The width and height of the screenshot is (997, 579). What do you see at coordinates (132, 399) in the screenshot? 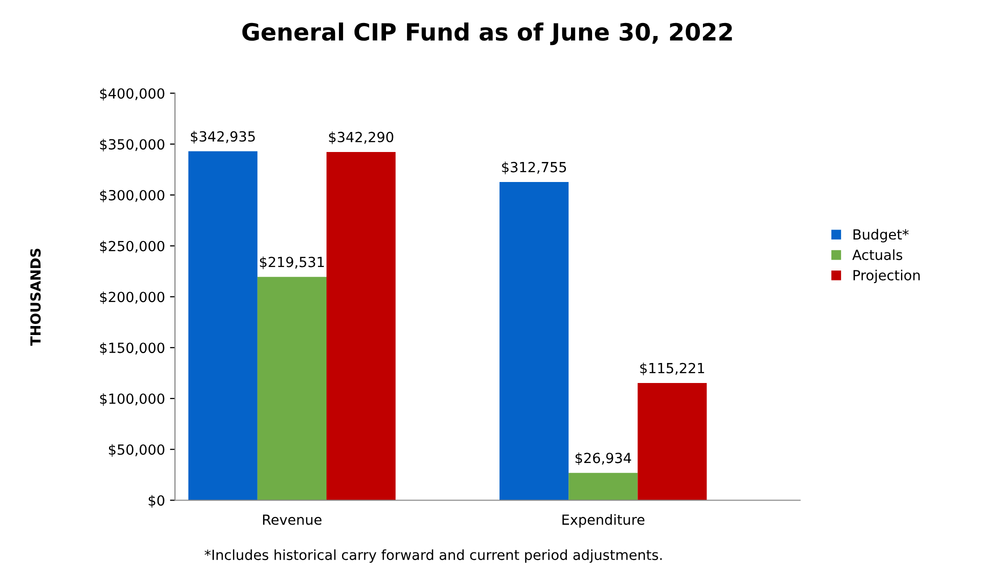
I see `y-tick-label: $100,000` at bounding box center [132, 399].